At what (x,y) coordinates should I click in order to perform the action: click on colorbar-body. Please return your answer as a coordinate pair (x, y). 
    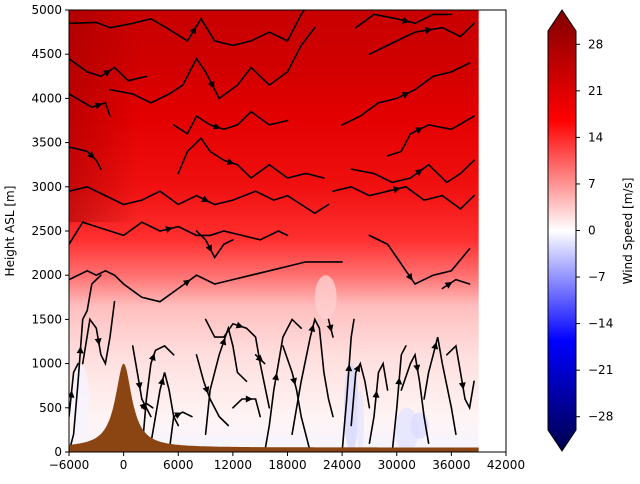
    Looking at the image, I should click on (562, 230).